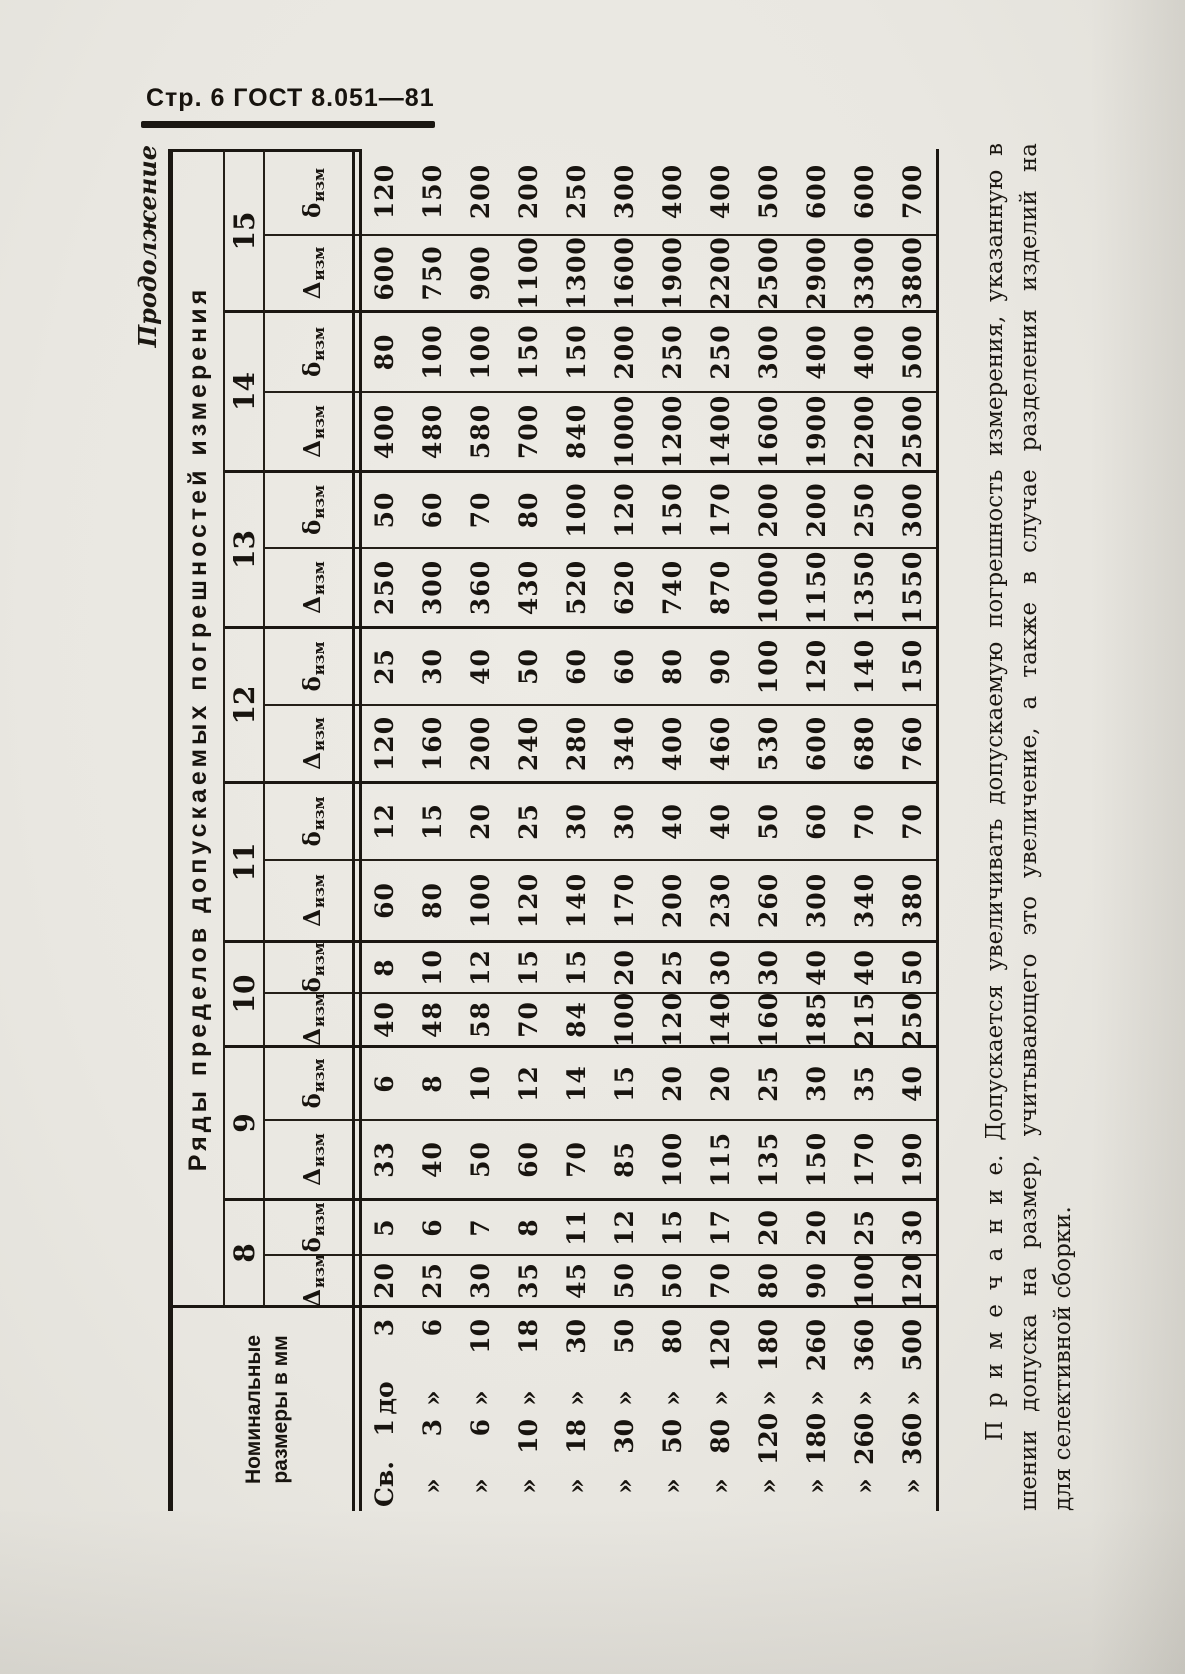 The width and height of the screenshot is (1185, 1674). I want to click on small-delta-value-cell: 140, so click(864, 667).